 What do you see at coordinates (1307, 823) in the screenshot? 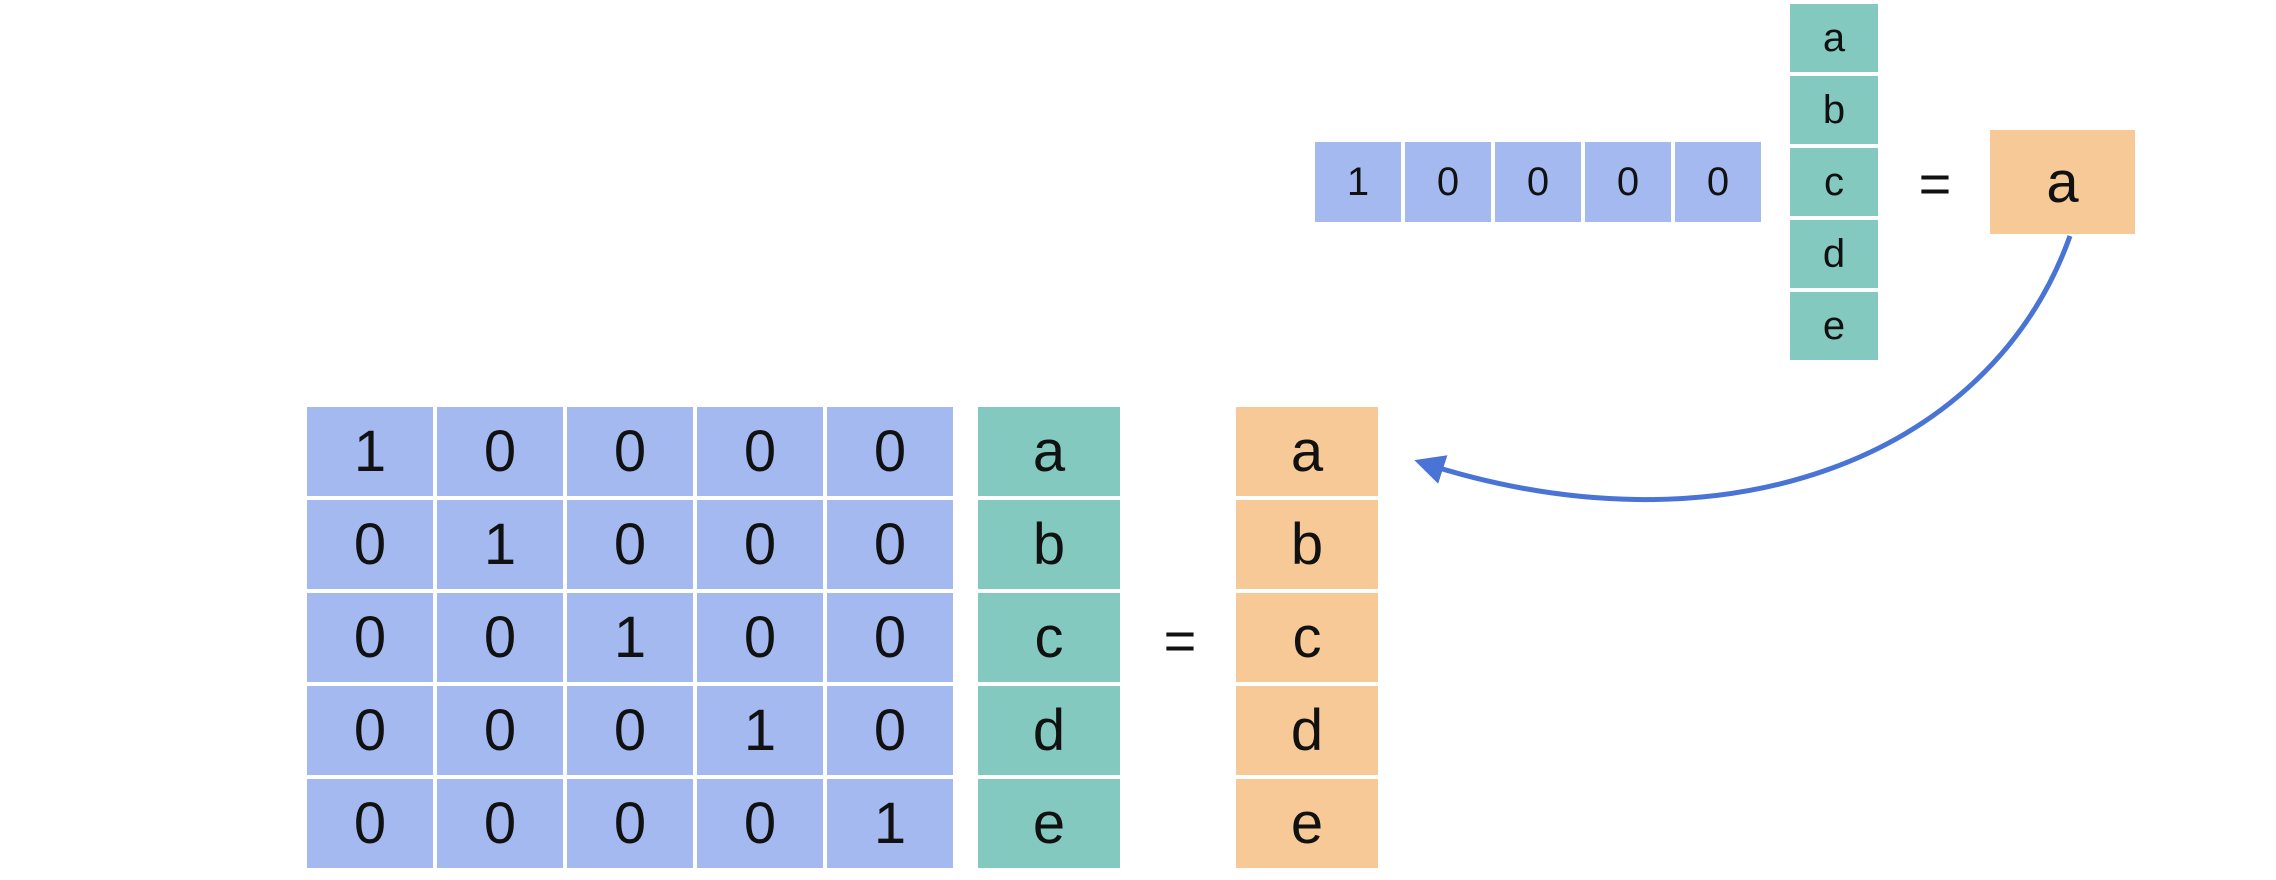
I see `result-vector-cell: e` at bounding box center [1307, 823].